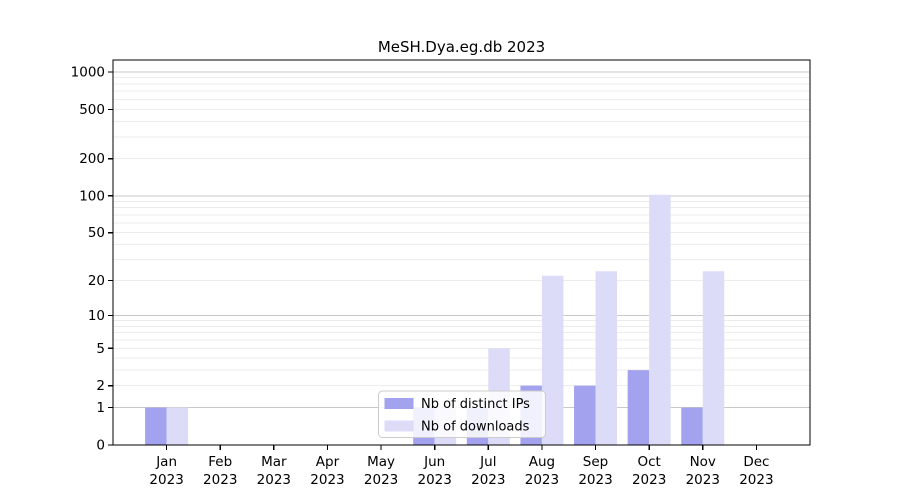  I want to click on x-tick-label-month: Jul, so click(487, 462).